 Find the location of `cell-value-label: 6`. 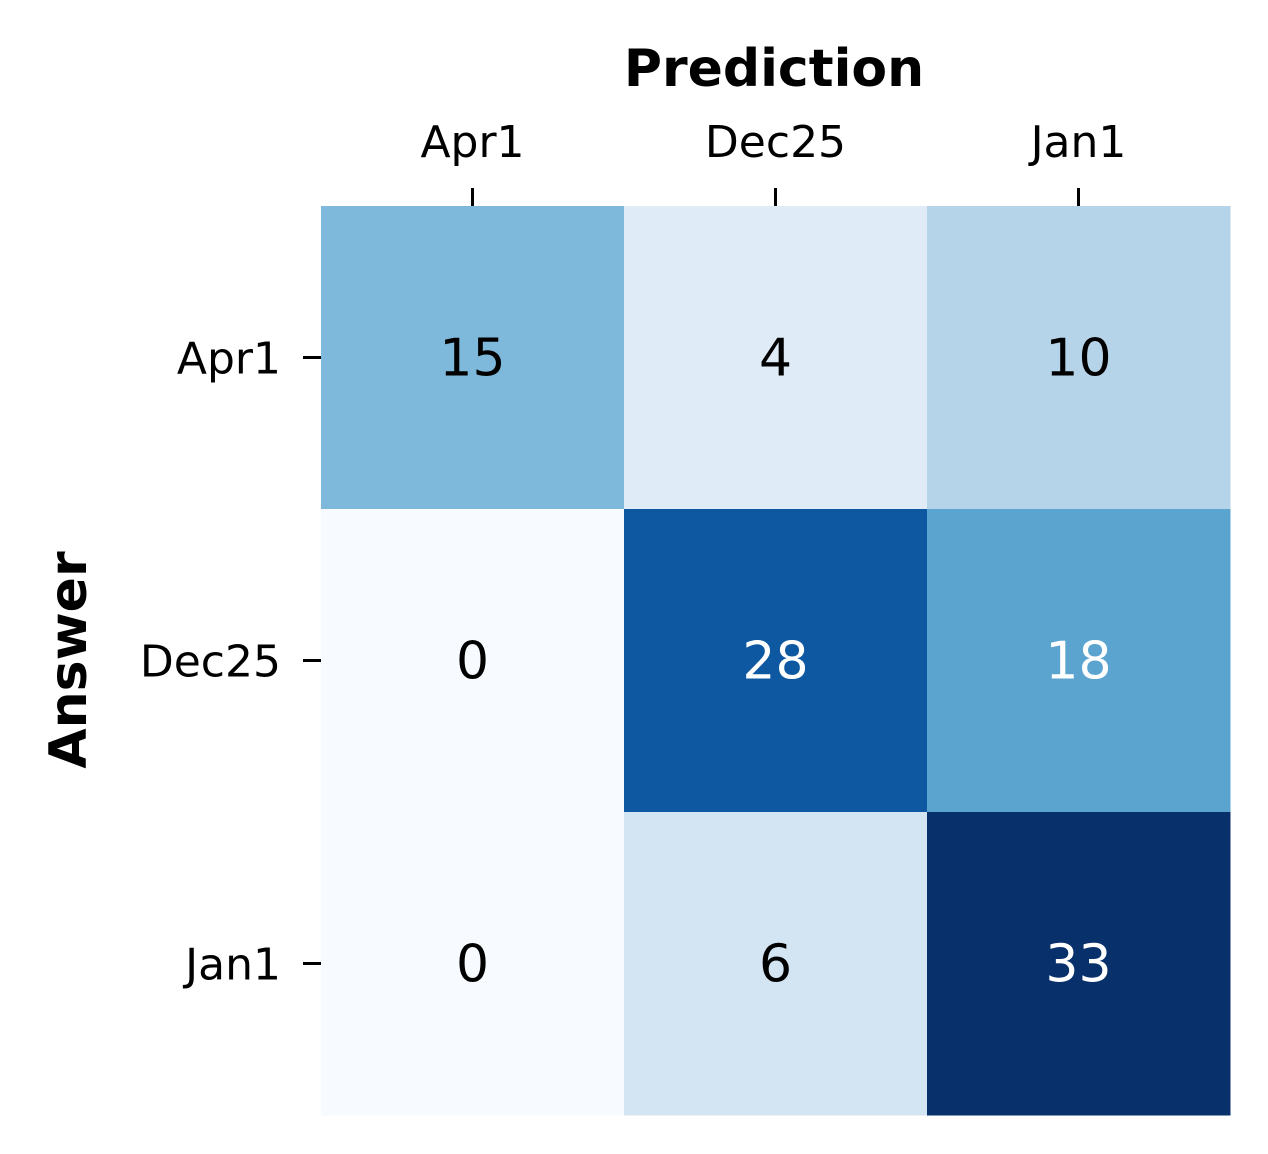

cell-value-label: 6 is located at coordinates (775, 965).